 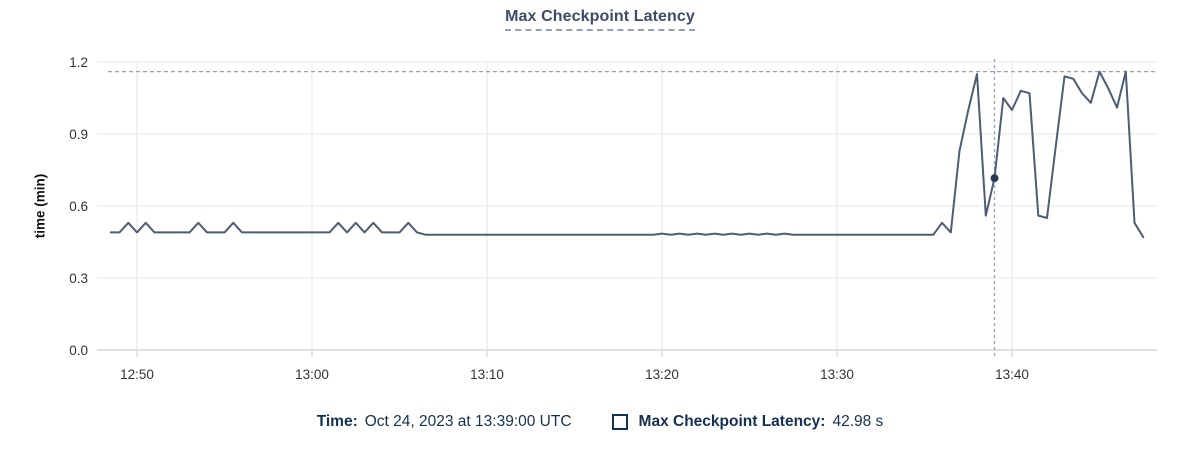 I want to click on y-tick-label: 0.0, so click(x=78, y=350).